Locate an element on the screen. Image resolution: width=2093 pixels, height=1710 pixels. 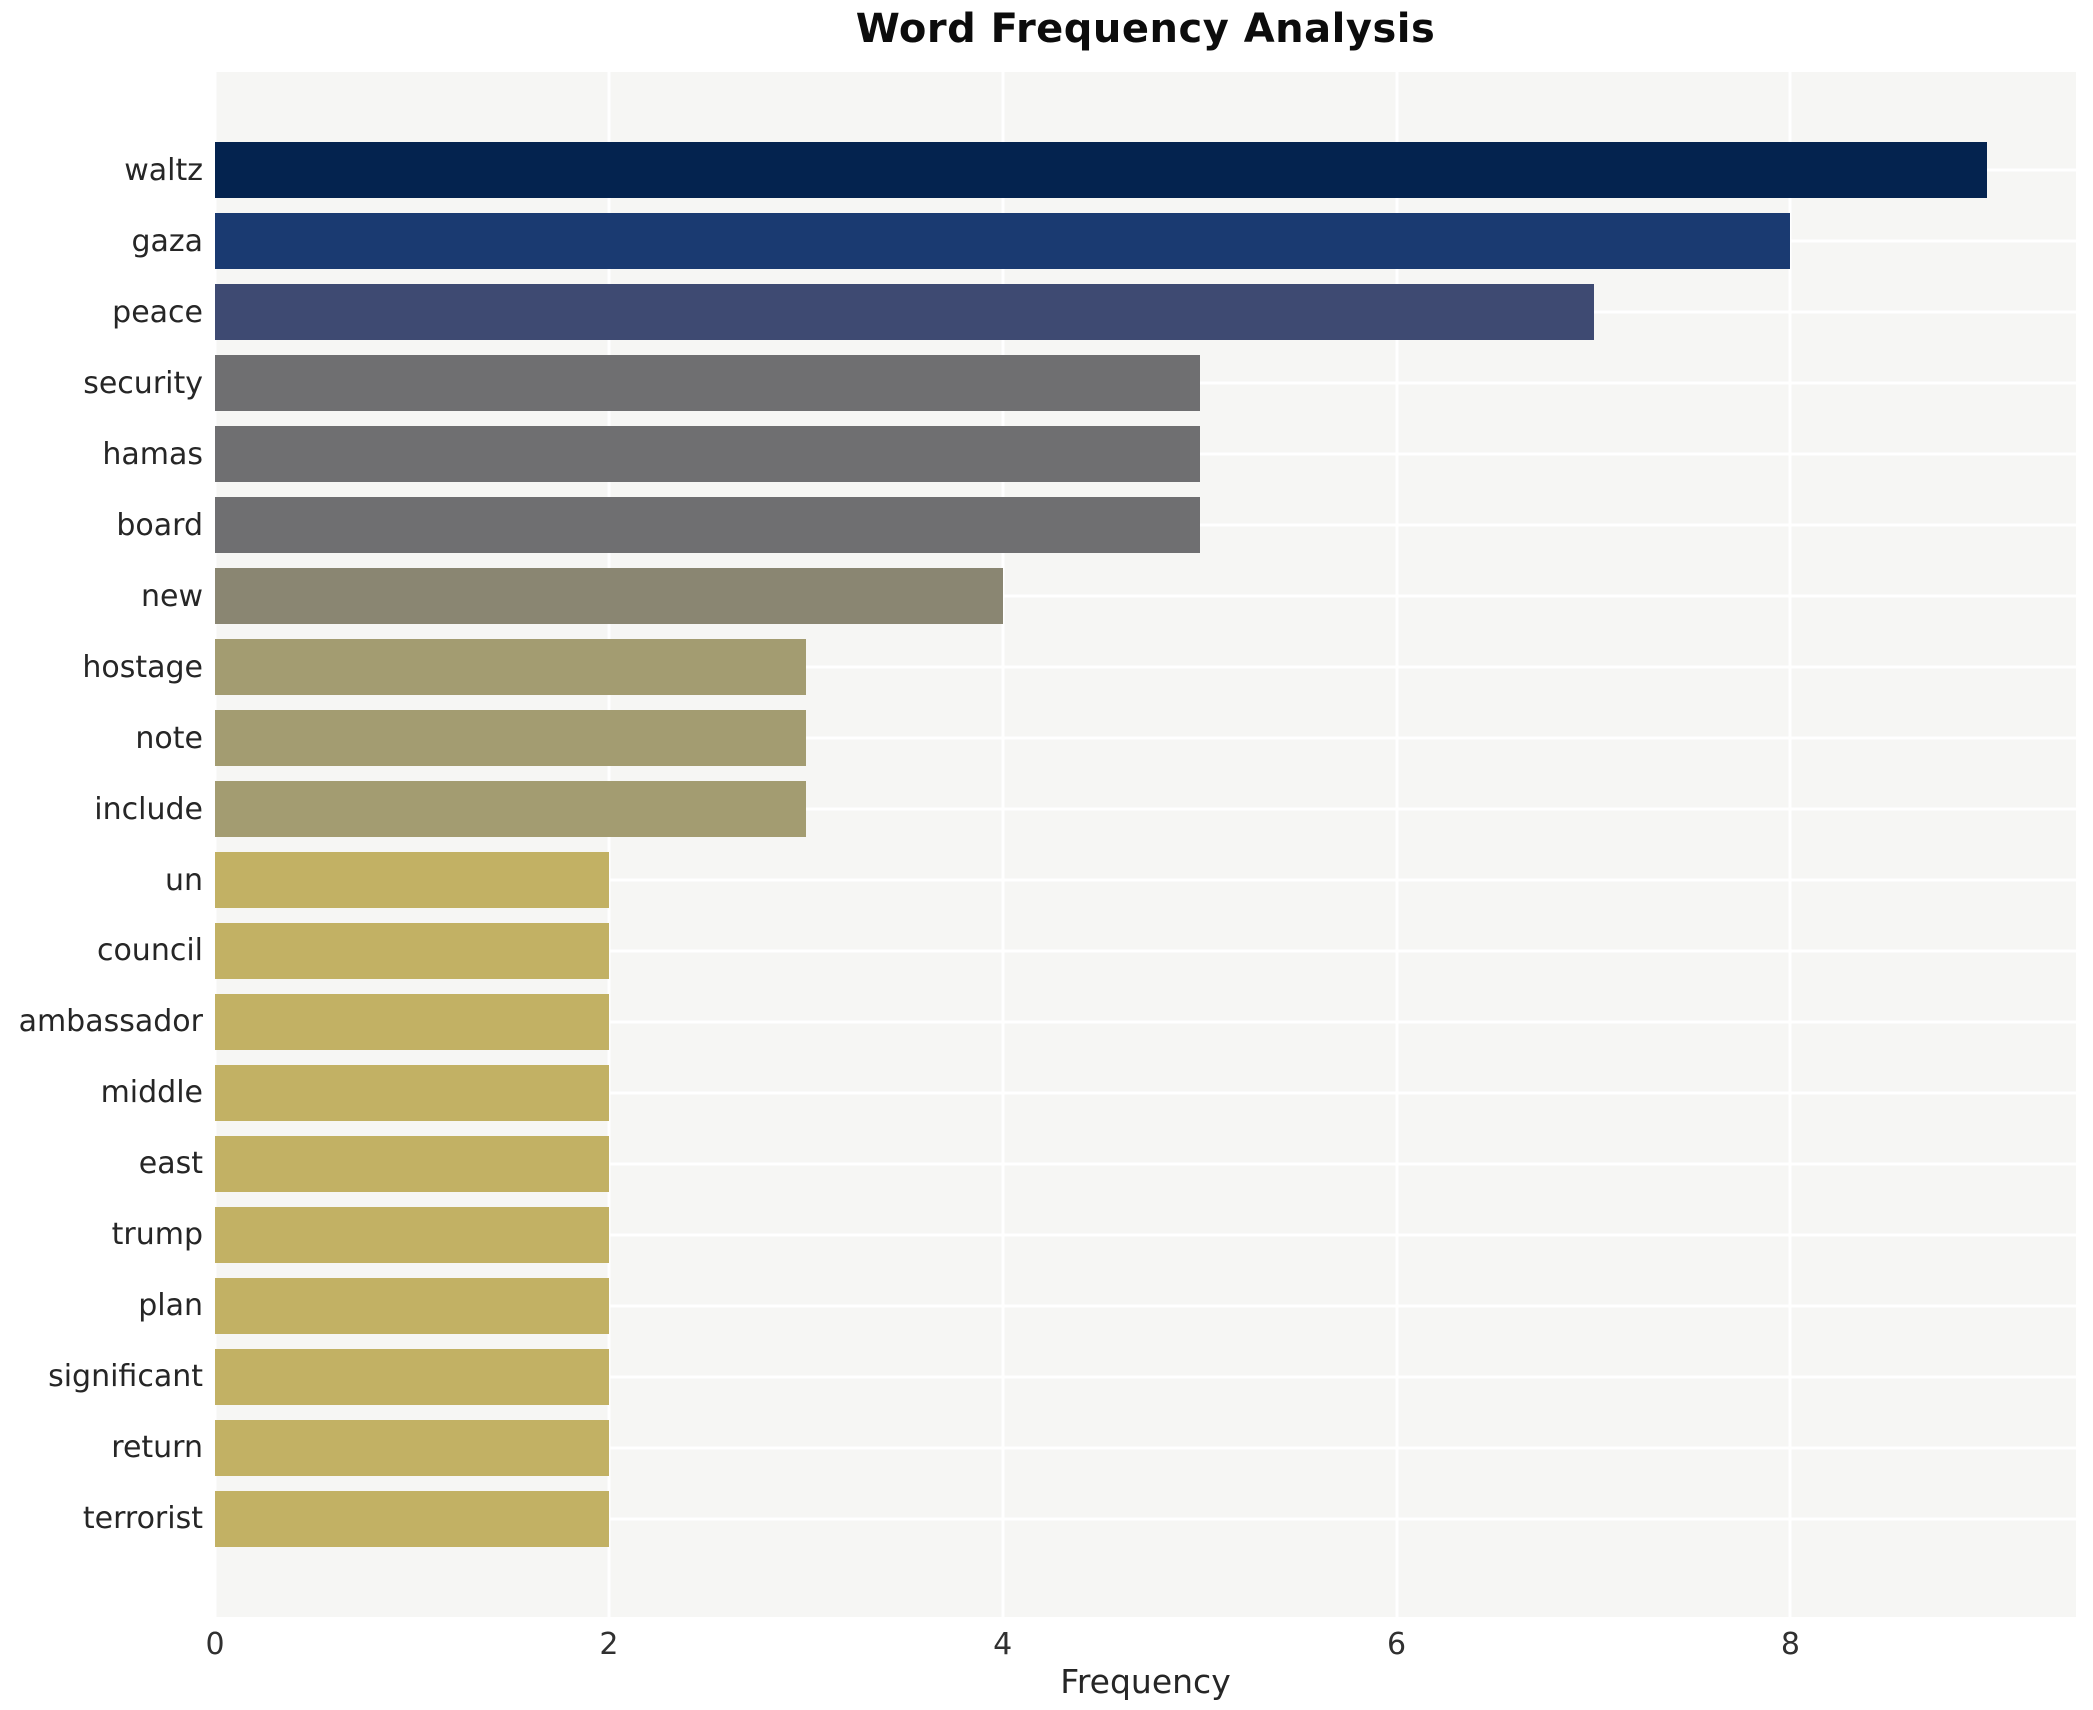
bar-row-gaza: 8 is located at coordinates (1145, 241).